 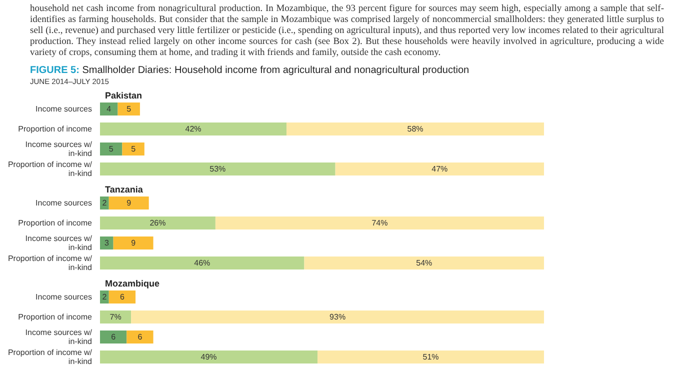 I want to click on data-label: 53%, so click(x=218, y=169).